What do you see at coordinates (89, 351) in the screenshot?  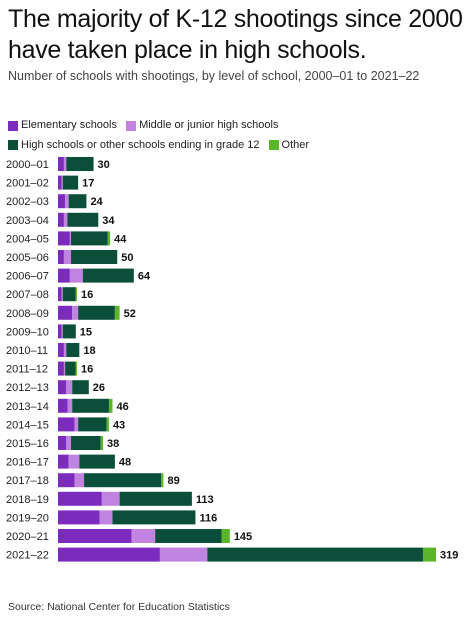 I see `bar-total-label: 18` at bounding box center [89, 351].